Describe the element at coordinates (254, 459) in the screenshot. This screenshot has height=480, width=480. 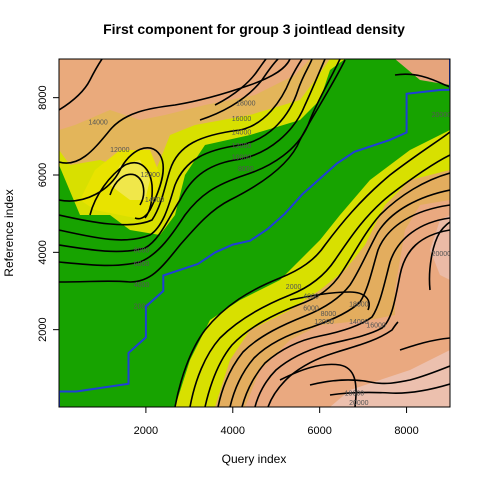
I see `x-axis-label: Query index` at that location.